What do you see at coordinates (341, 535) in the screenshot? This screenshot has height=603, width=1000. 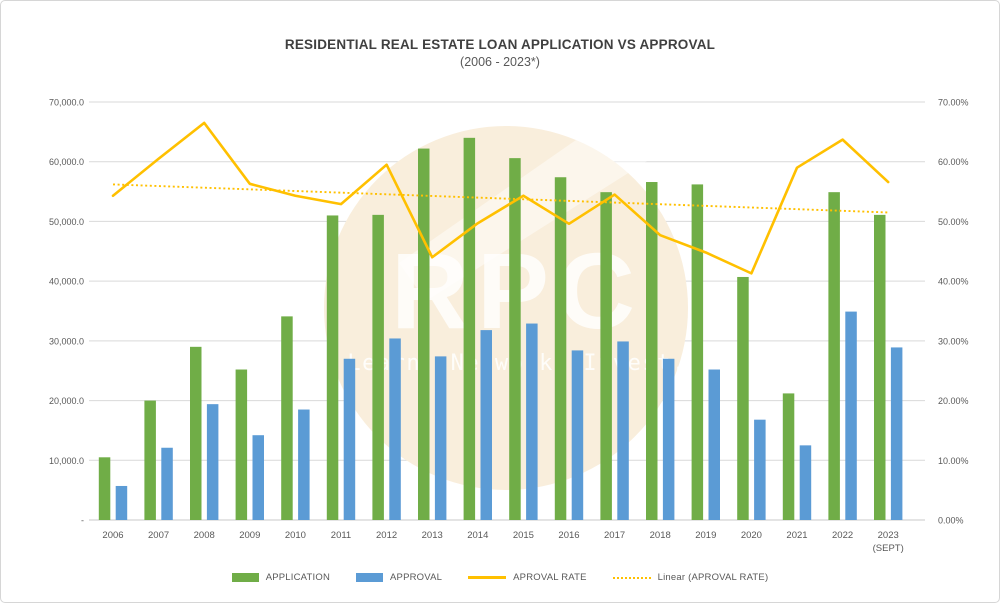 I see `svg-text: 2011` at bounding box center [341, 535].